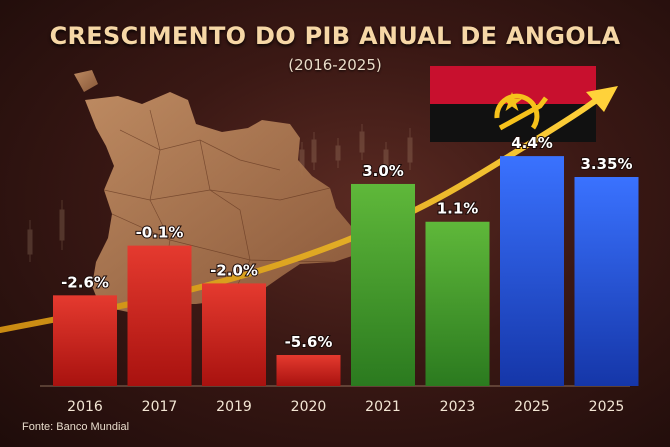 This screenshot has height=447, width=670. I want to click on value-label-4: 3.0%, so click(383, 171).